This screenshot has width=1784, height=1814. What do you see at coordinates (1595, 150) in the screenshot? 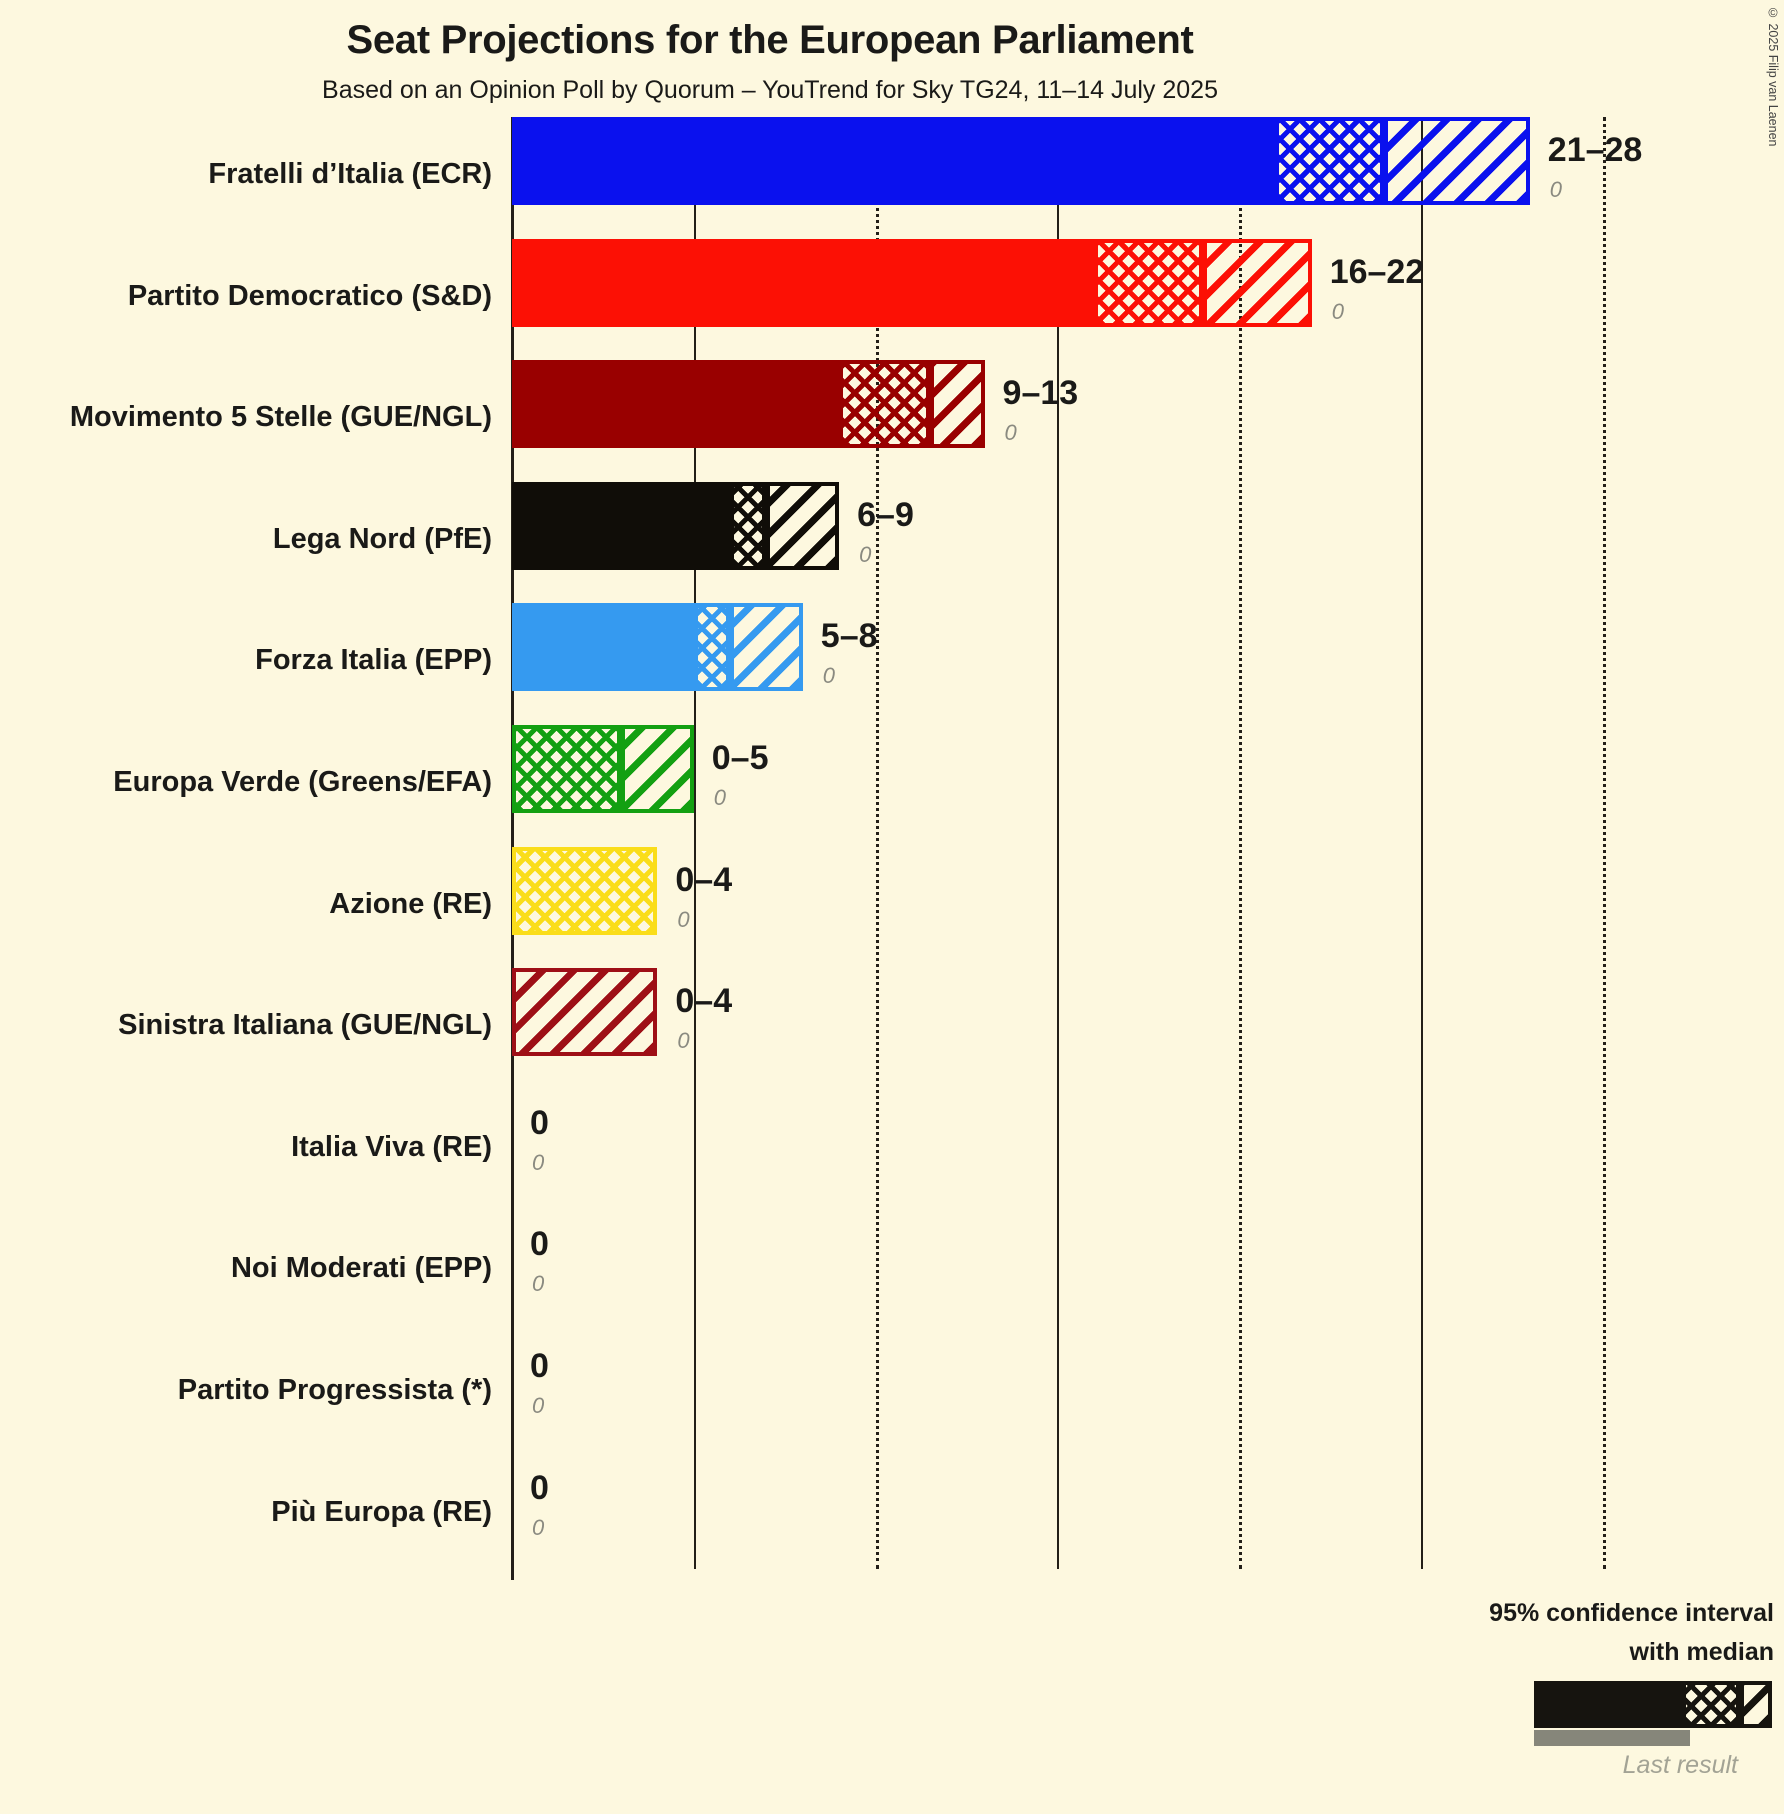
I see `seat-range-label: 21–28` at bounding box center [1595, 150].